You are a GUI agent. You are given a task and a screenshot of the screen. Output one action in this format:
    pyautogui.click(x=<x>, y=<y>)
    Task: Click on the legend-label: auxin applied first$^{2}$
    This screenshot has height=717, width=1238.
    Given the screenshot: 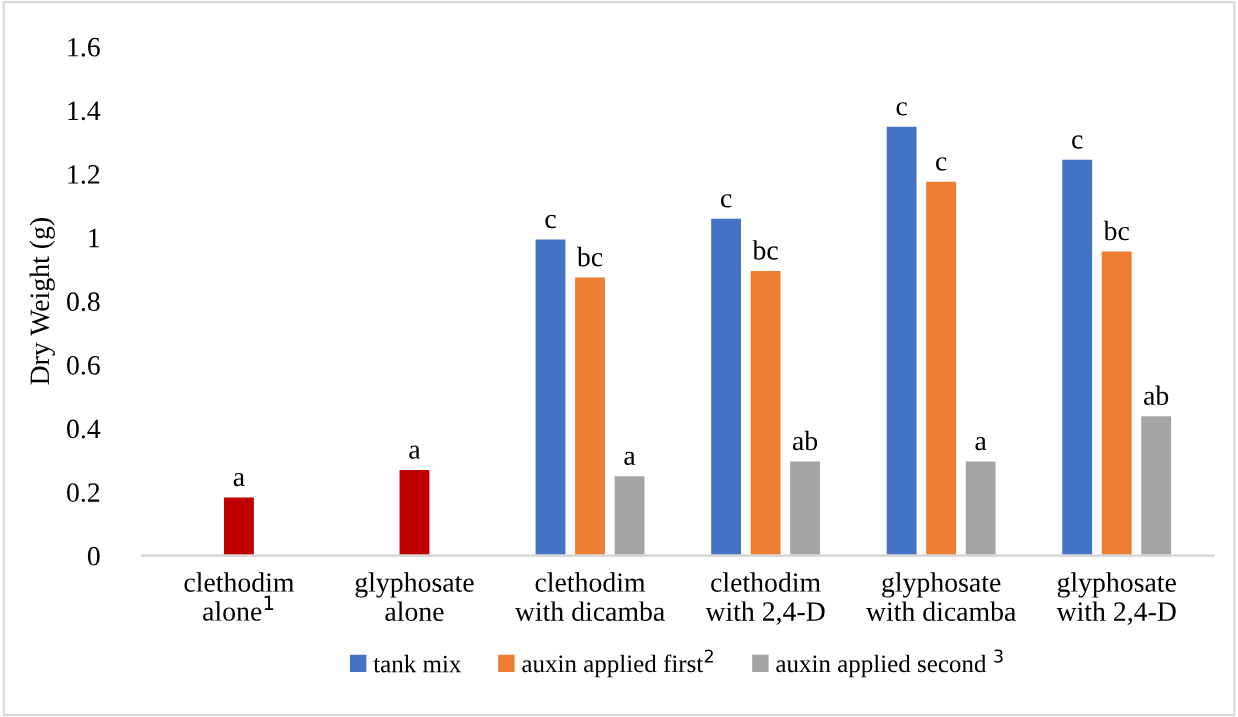 What is the action you would take?
    pyautogui.click(x=617, y=663)
    